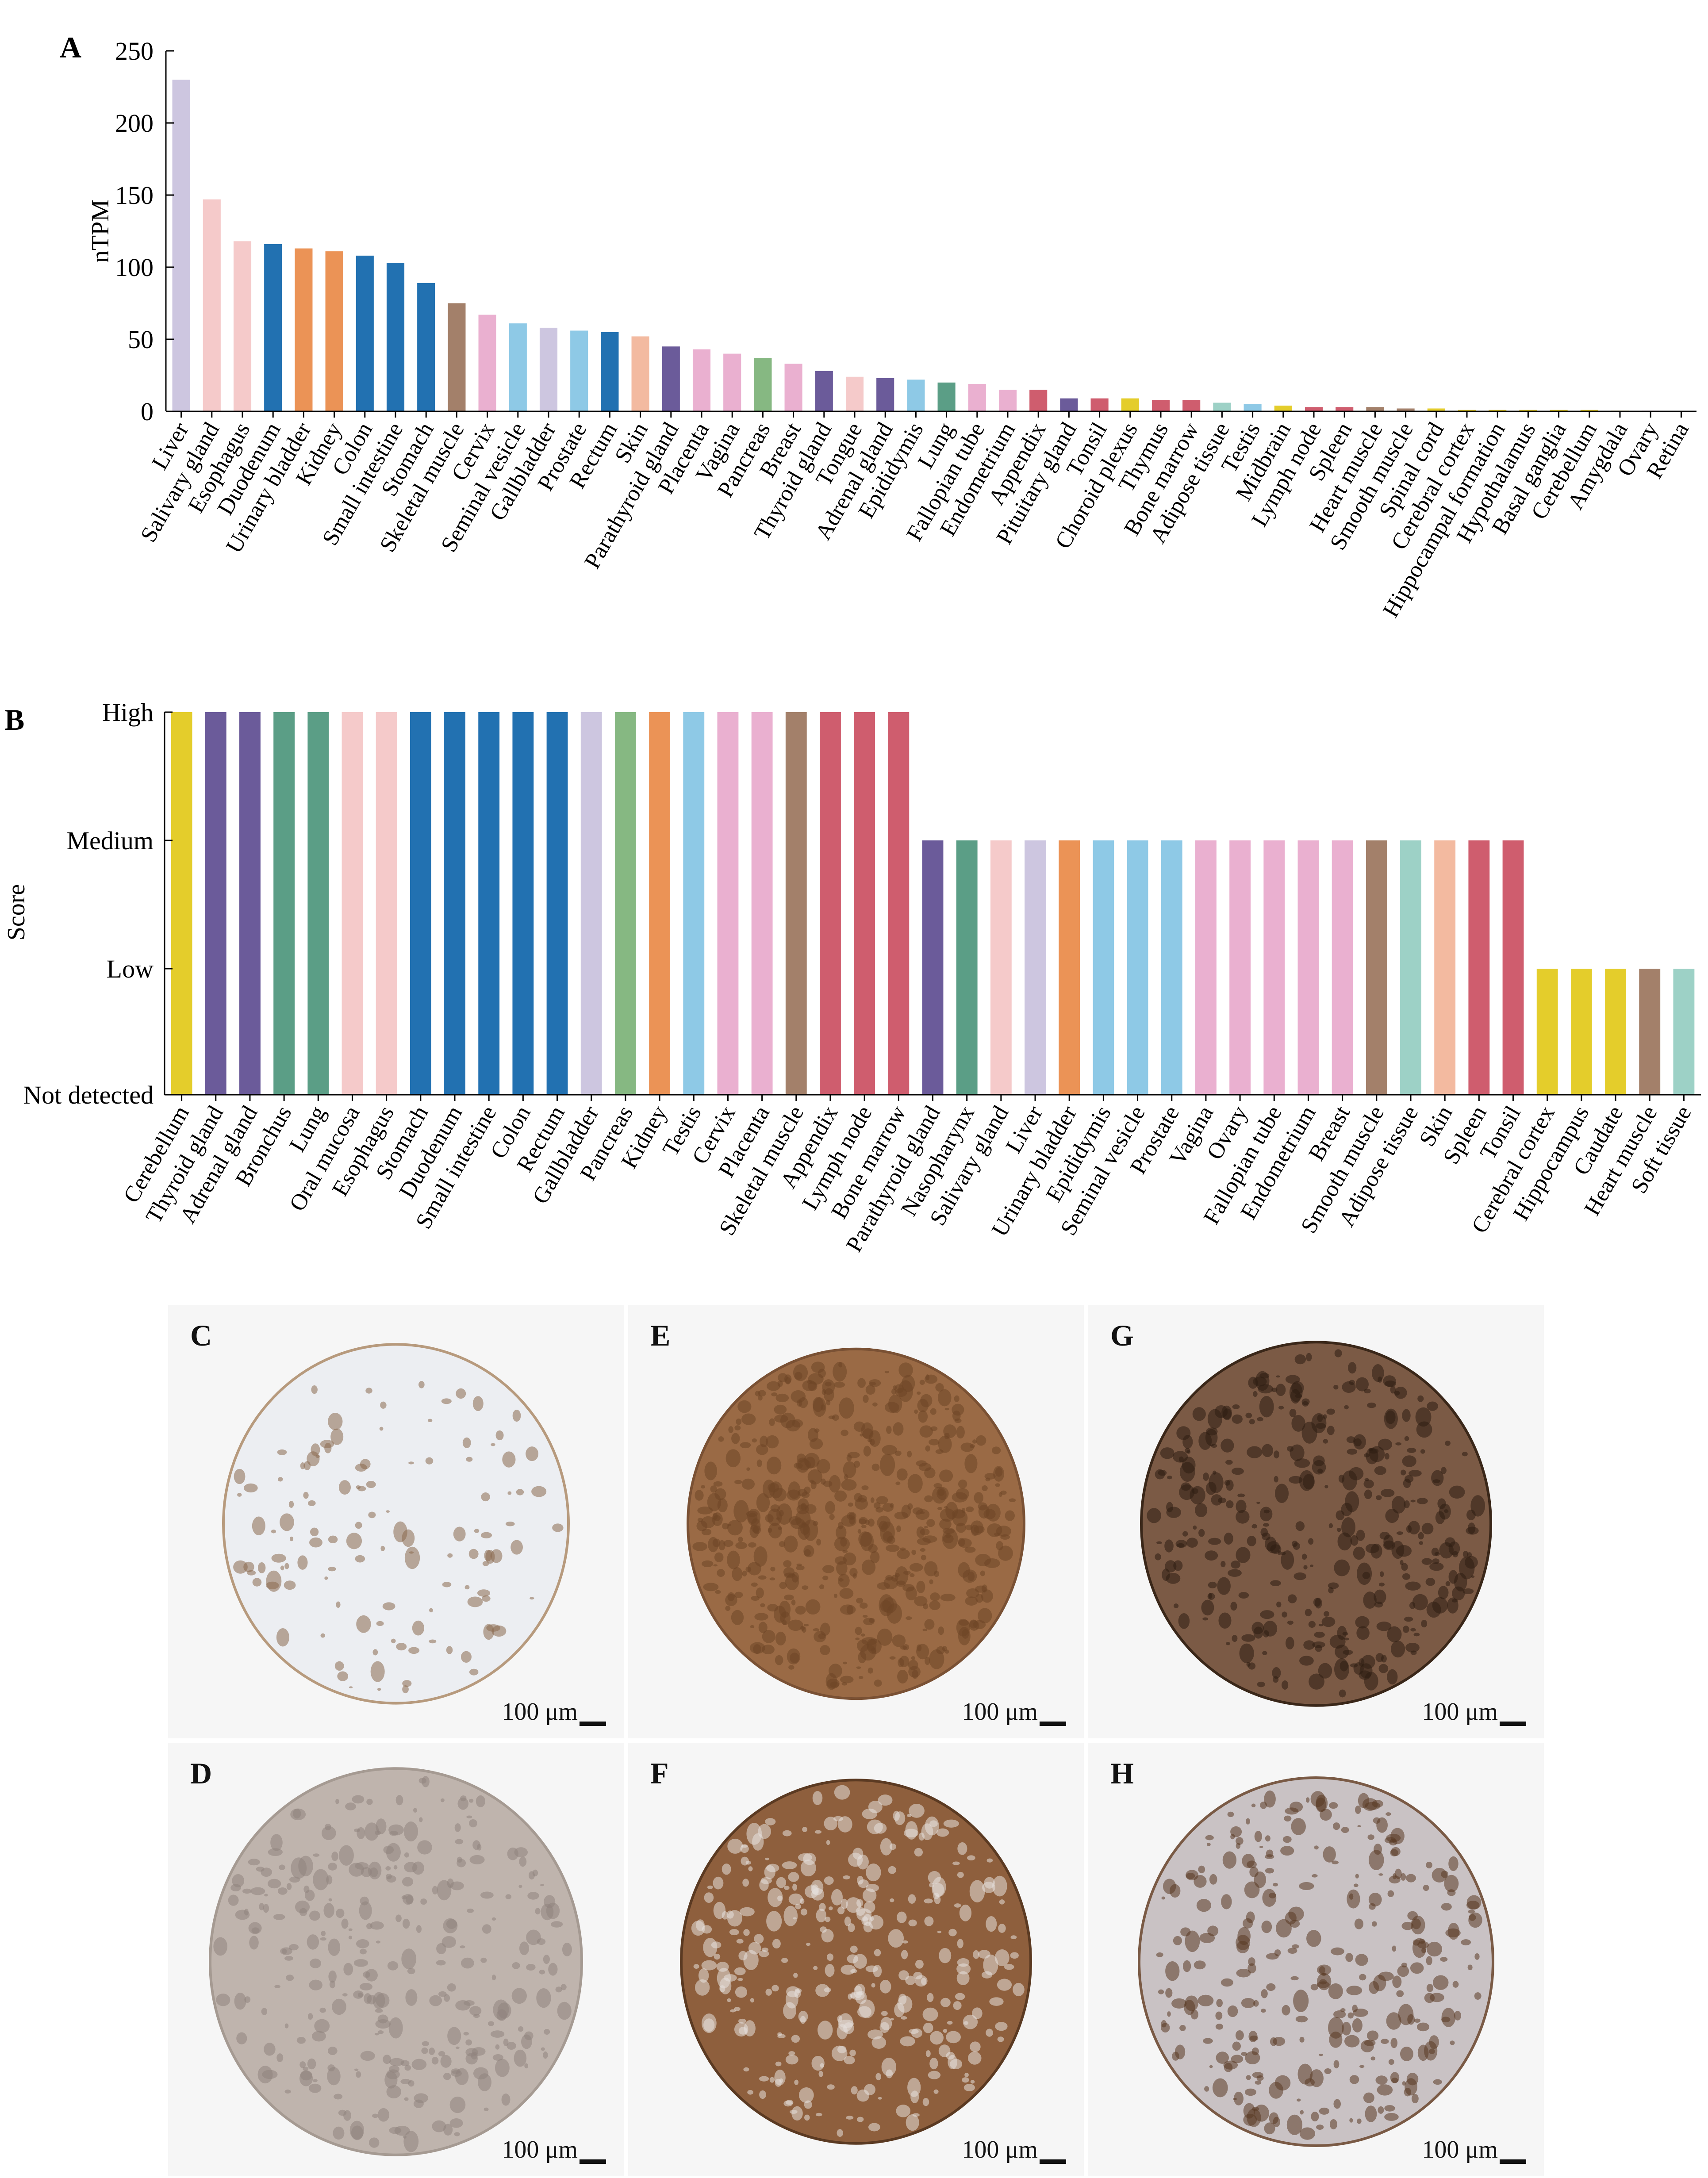  I want to click on y-tick-label: 100, so click(134, 267).